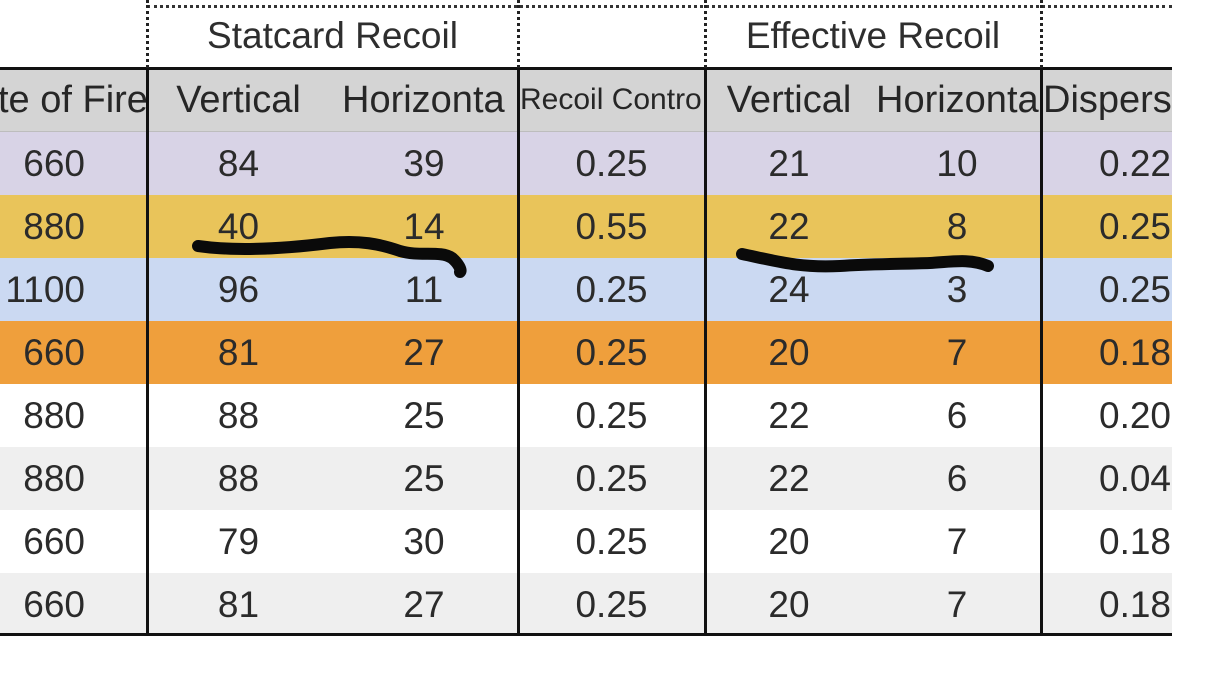  I want to click on header-bottom-divider, so click(586, 131).